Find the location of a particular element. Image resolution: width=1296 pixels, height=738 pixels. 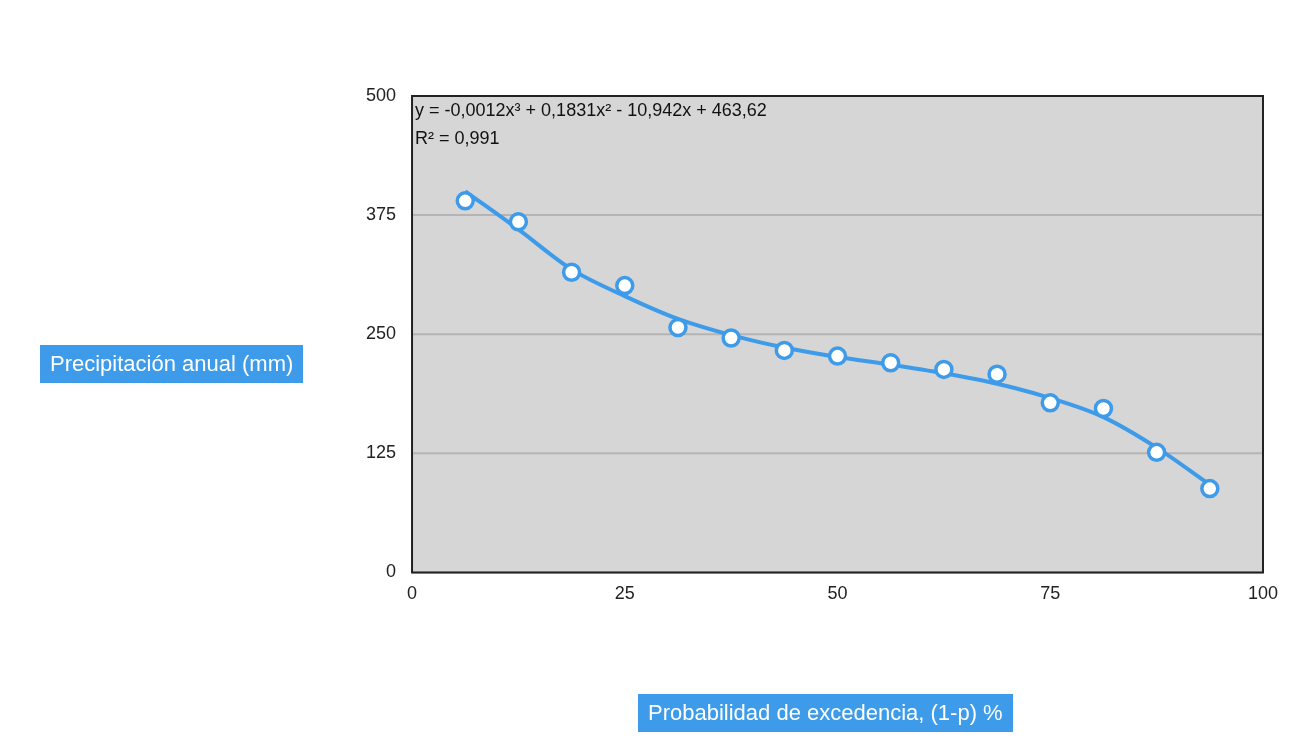

y-tick-label: 250 is located at coordinates (381, 333).